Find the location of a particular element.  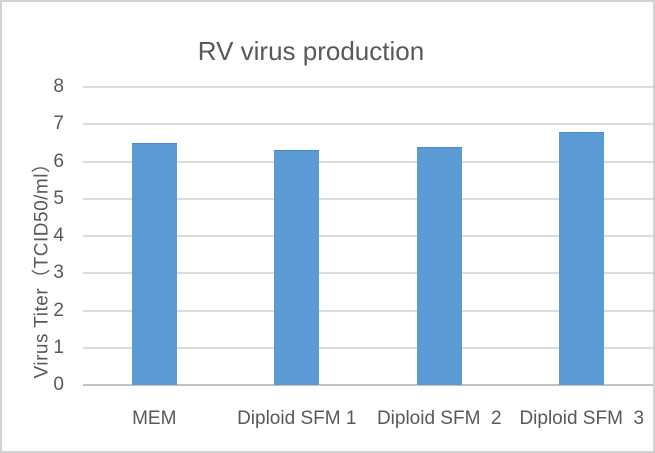

bar-mem is located at coordinates (154, 263).